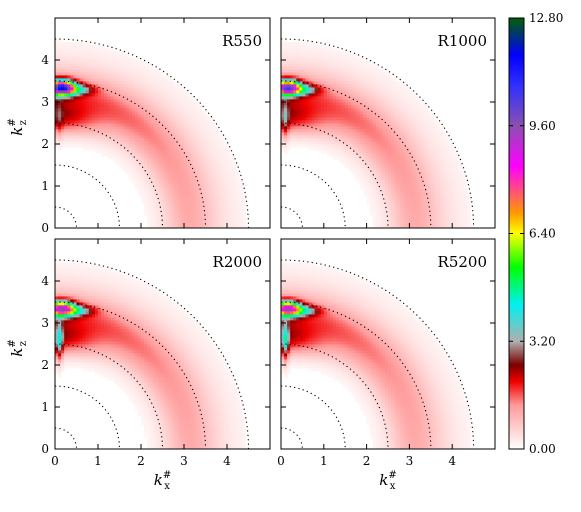 This screenshot has width=581, height=512. I want to click on y-axis-label: k#z, so click(18, 126).